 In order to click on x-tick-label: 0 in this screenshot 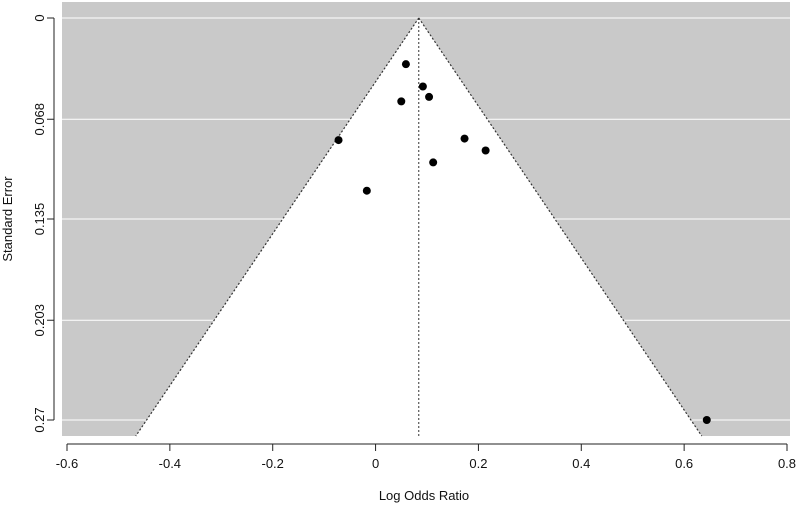, I will do `click(375, 463)`.